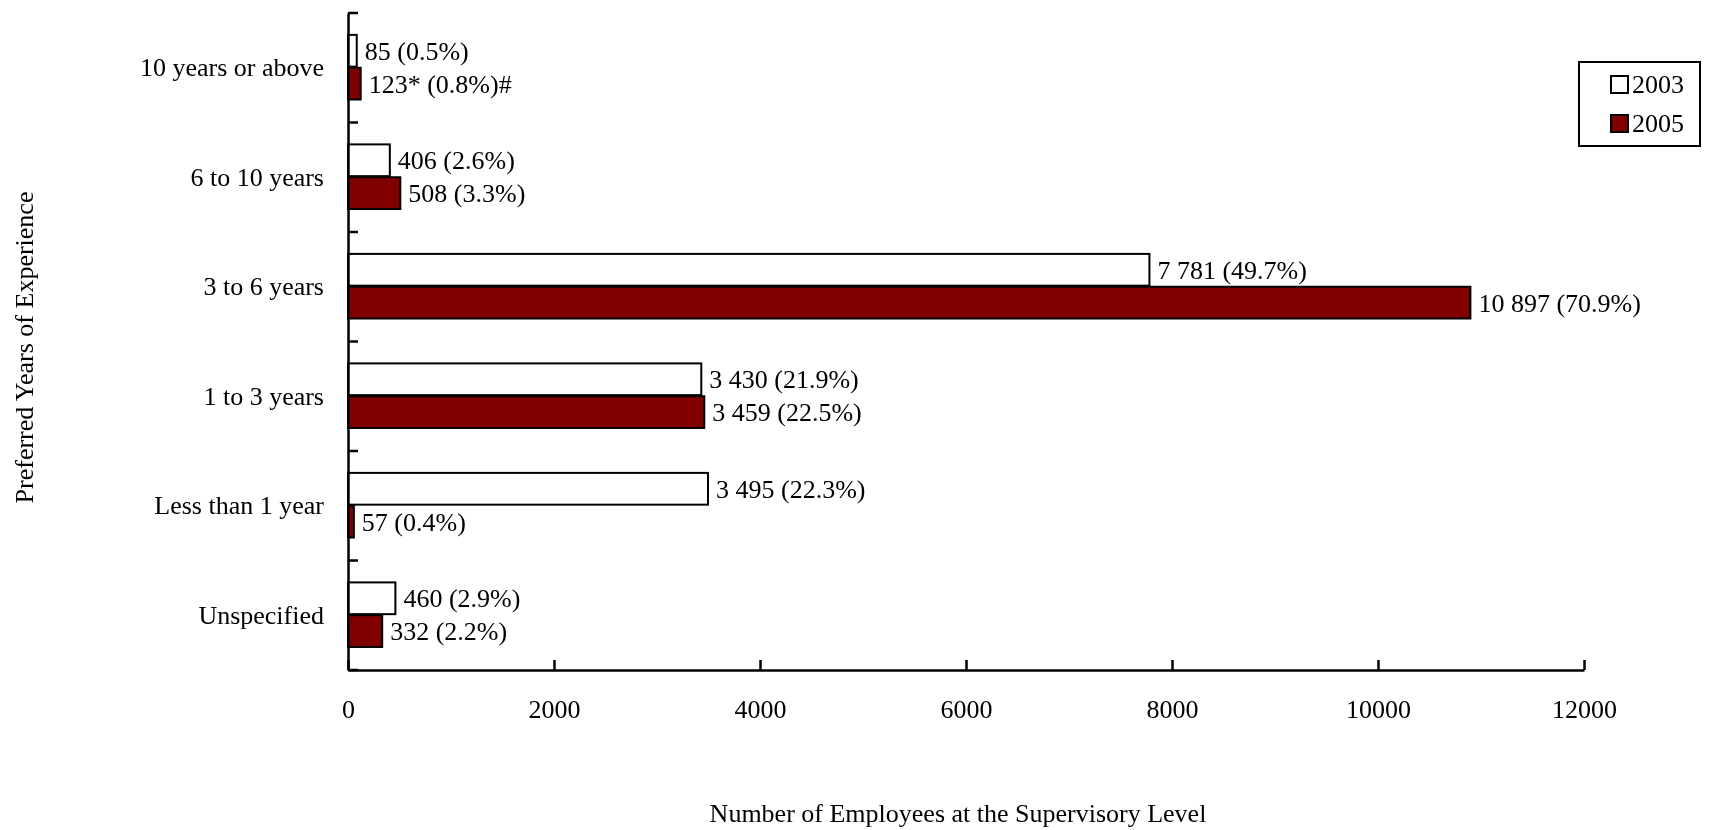 The height and width of the screenshot is (830, 1720). I want to click on x-tick-label: 0, so click(348, 710).